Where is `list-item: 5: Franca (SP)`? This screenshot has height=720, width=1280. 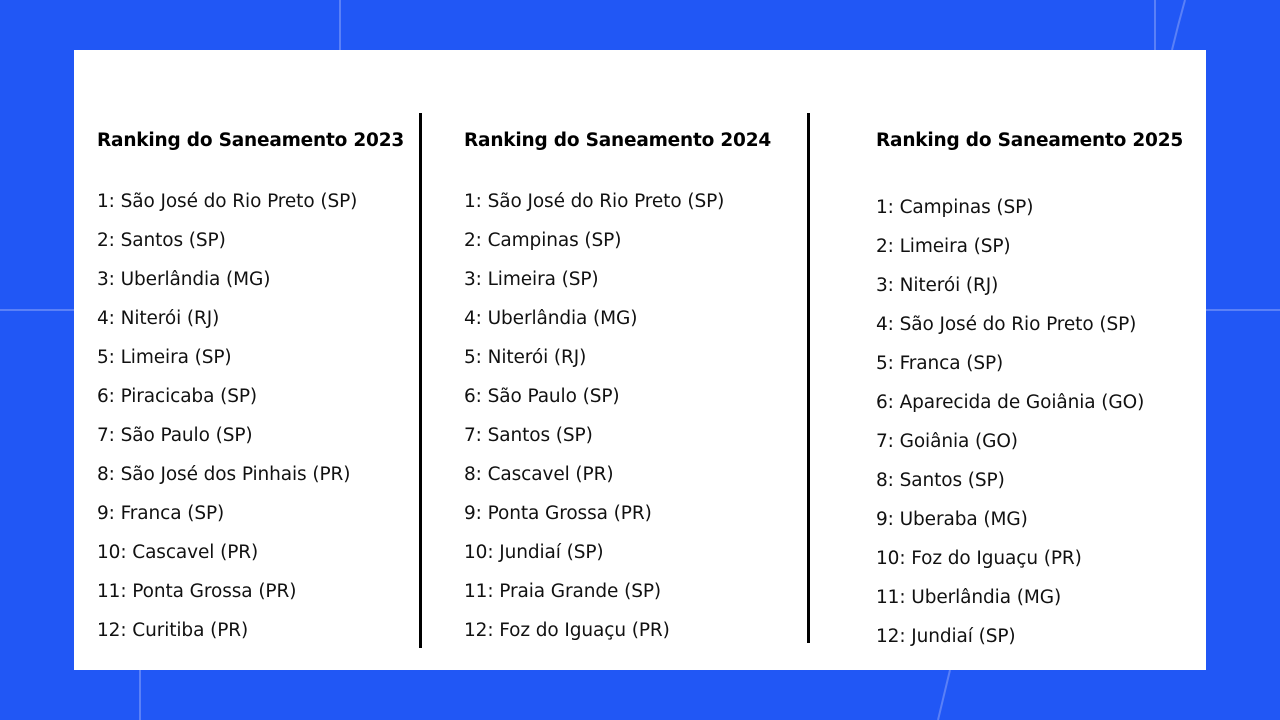 list-item: 5: Franca (SP) is located at coordinates (940, 363).